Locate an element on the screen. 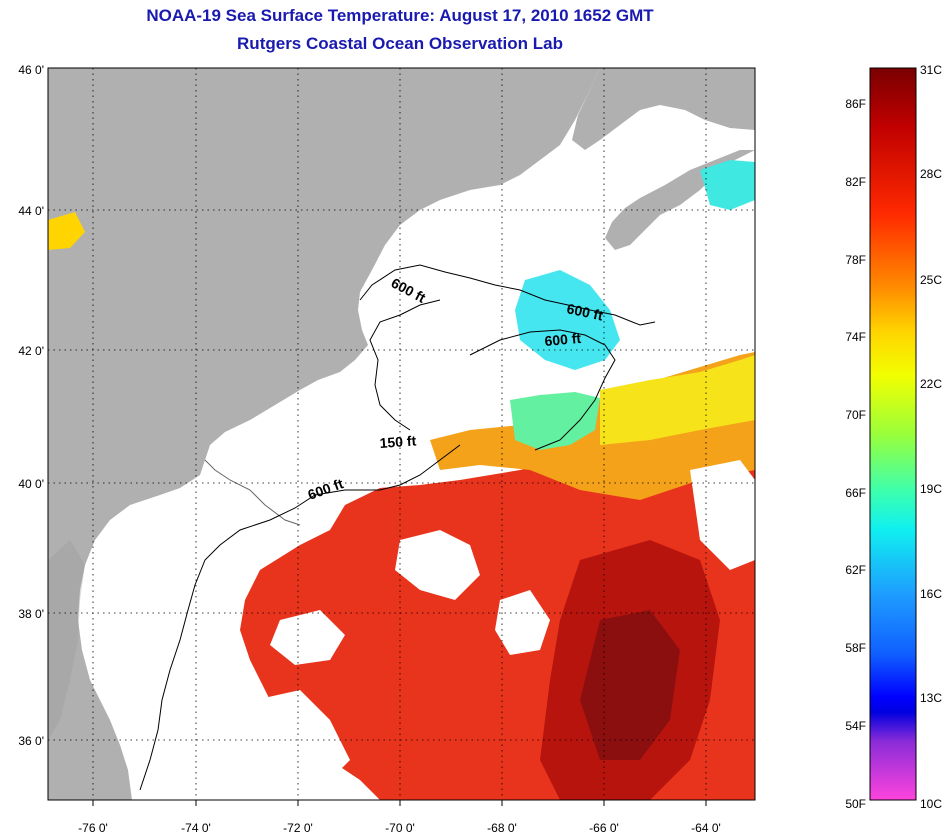 The width and height of the screenshot is (952, 840). colorbar-fahrenheit-labels: 86F 82F 78F 74F 70F 66F 62F 58F 54F 50F is located at coordinates (855, 454).